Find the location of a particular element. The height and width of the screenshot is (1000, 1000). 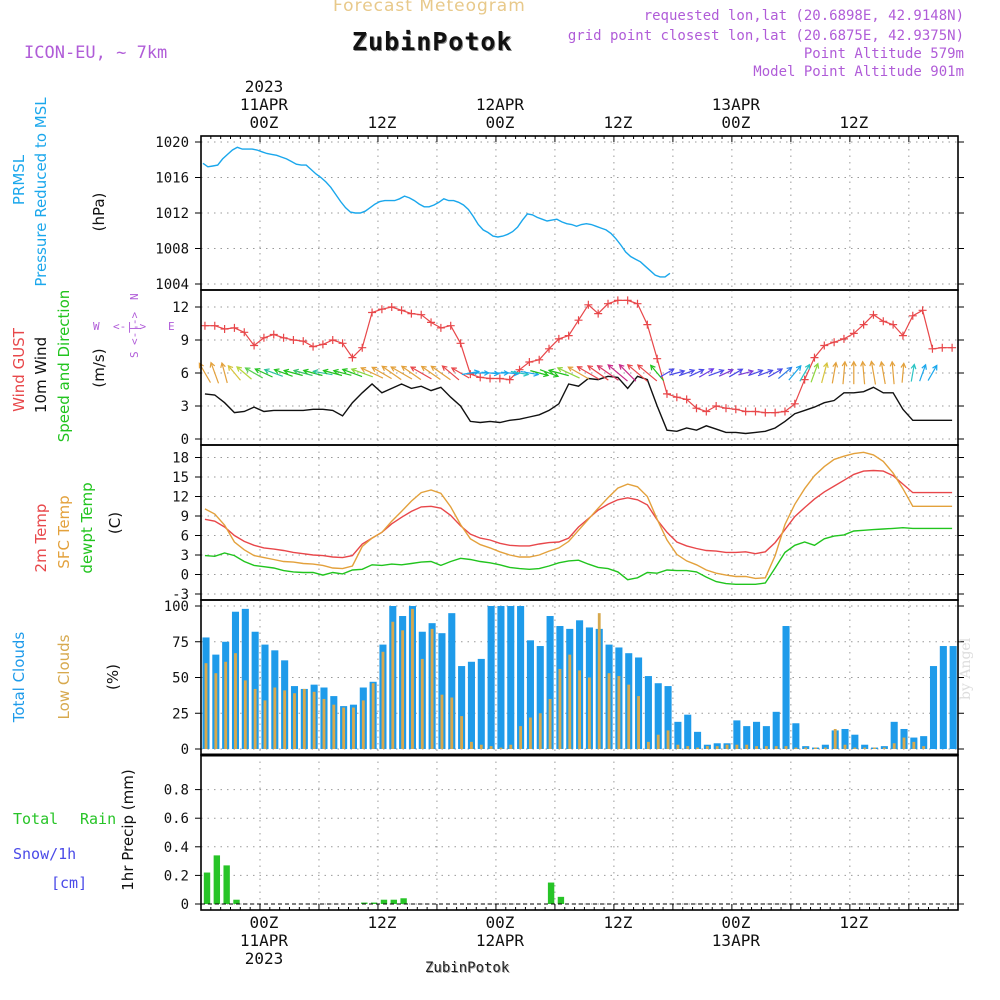

y-tick-label: 0.4 is located at coordinates (176, 848).